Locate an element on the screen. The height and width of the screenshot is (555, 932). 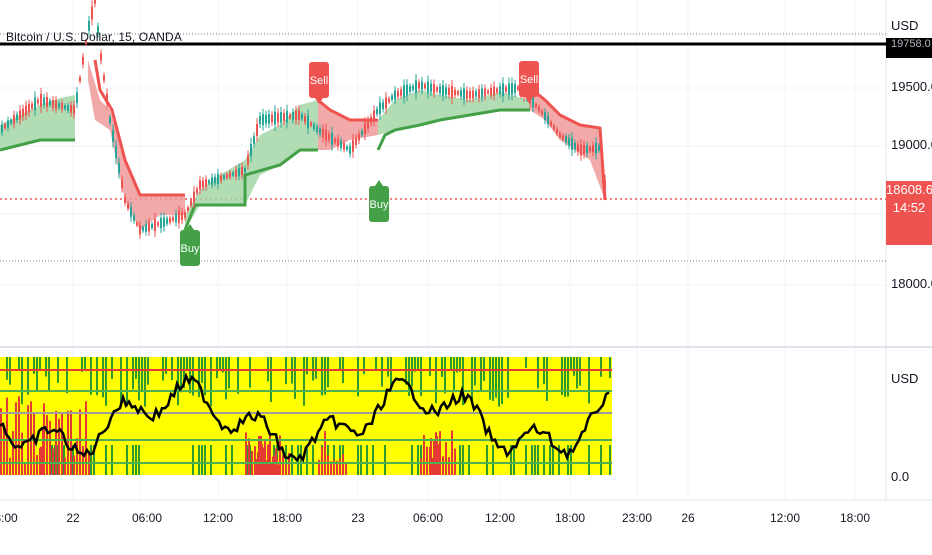
time-axis-label: 8:00 is located at coordinates (9, 518).